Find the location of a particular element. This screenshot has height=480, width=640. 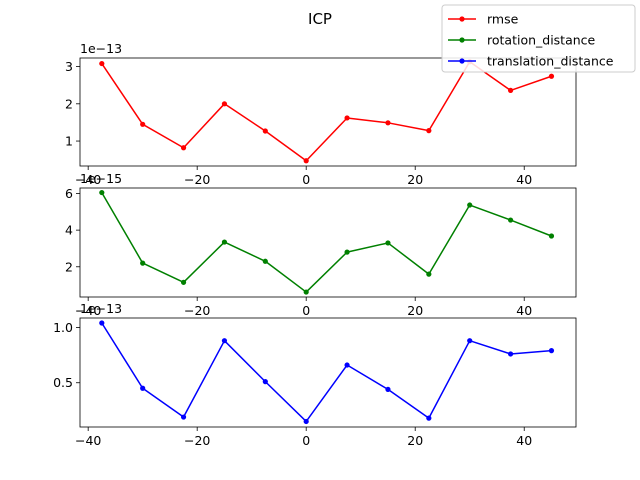

y-tick-label: 1.0 is located at coordinates (63, 327).